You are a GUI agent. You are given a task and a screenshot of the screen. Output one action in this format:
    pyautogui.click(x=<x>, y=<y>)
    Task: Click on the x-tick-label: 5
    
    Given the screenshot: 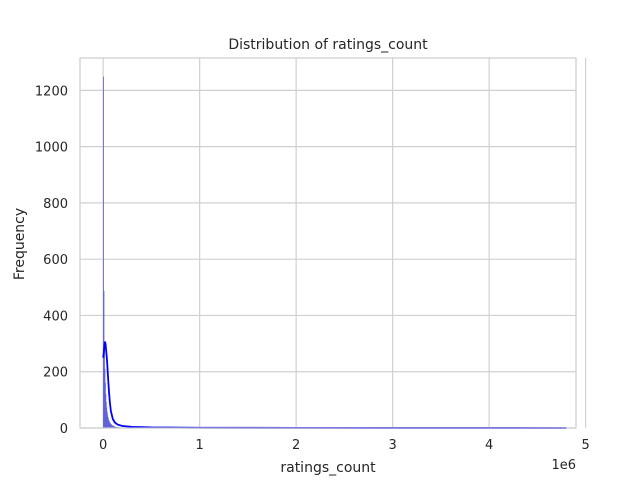 What is the action you would take?
    pyautogui.click(x=586, y=445)
    